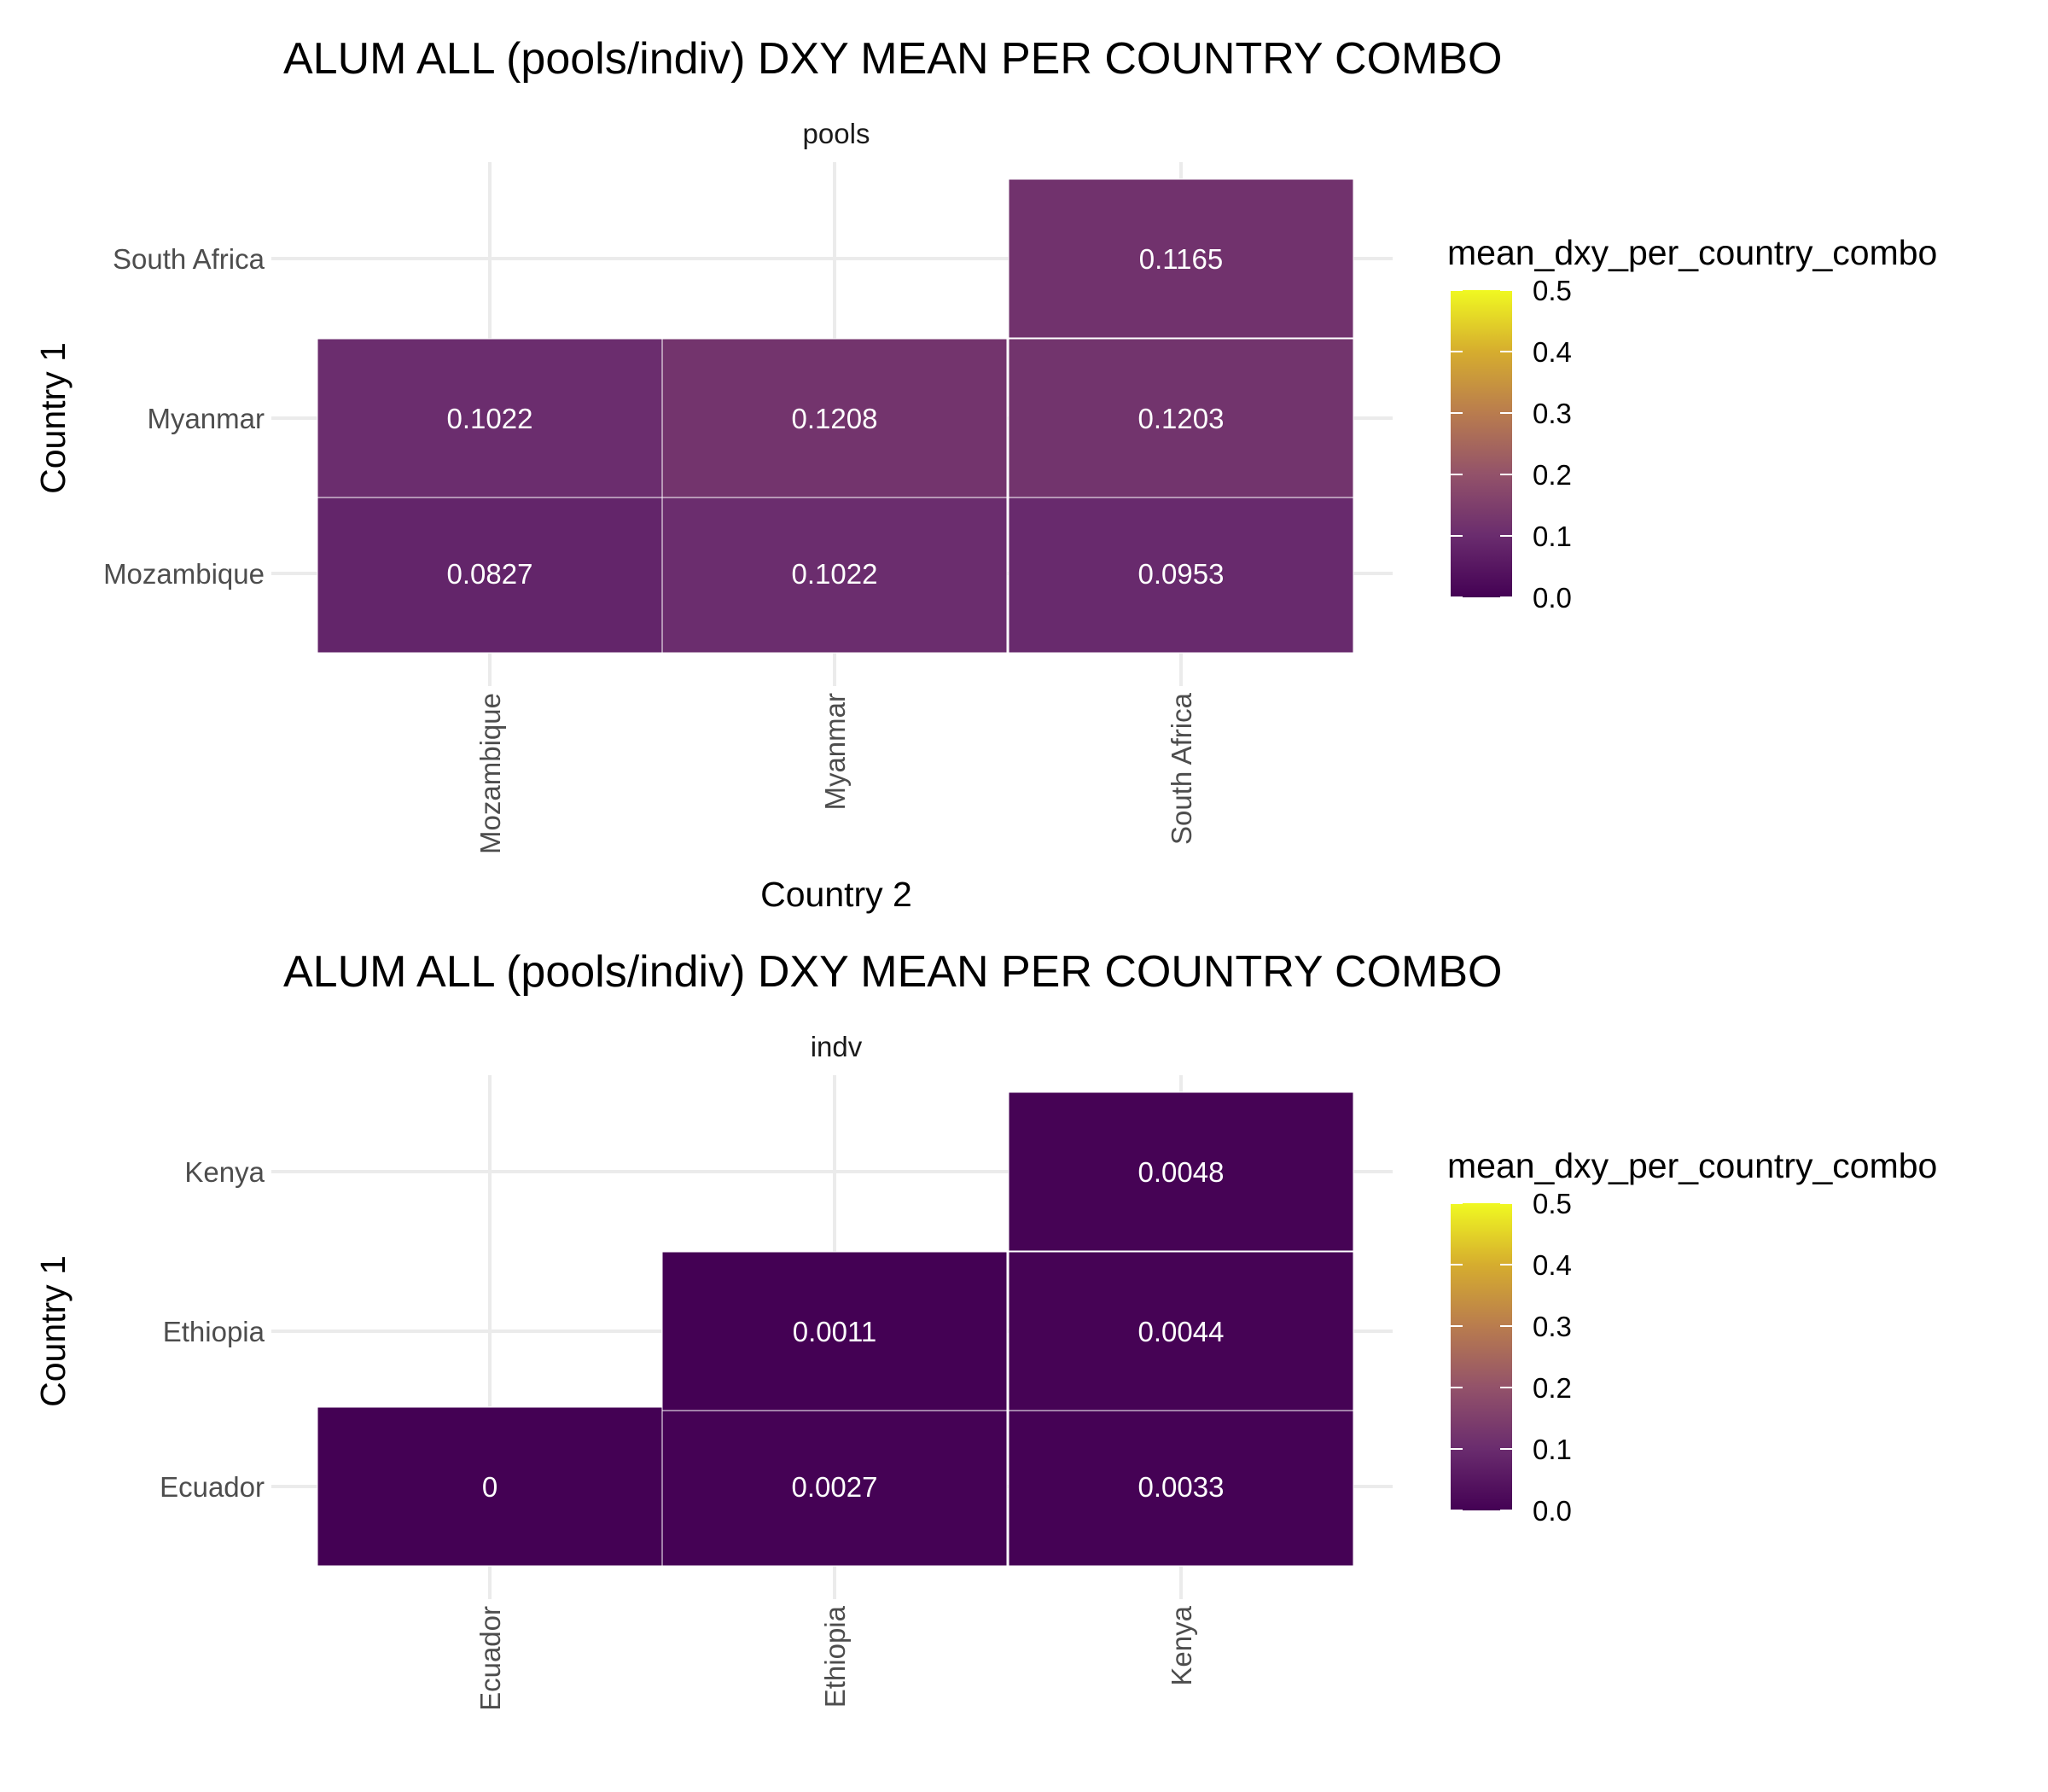 Image resolution: width=2048 pixels, height=1792 pixels. I want to click on cell-value-label: 0.1203, so click(1181, 418).